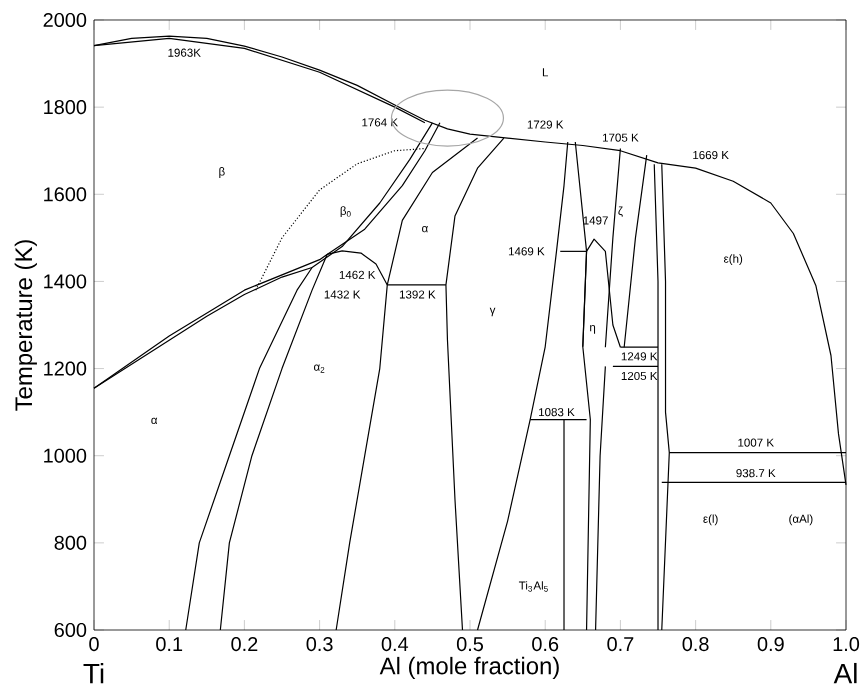 Image resolution: width=866 pixels, height=698 pixels. Describe the element at coordinates (395, 644) in the screenshot. I see `x-tick-label: 0.4` at that location.